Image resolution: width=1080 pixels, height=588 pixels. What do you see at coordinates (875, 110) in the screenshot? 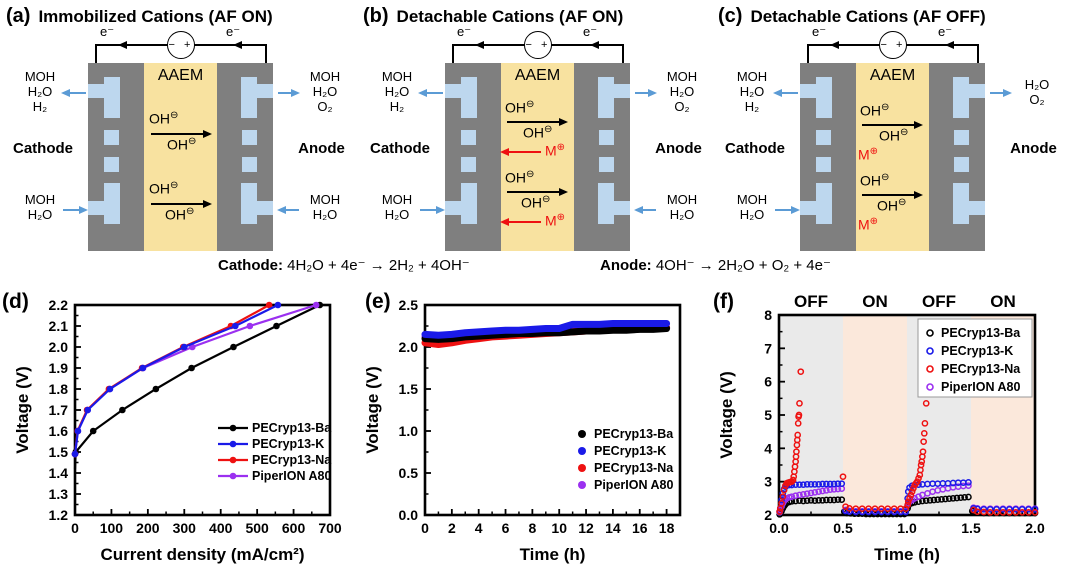
I see `hydroxide-label-0: OH⊖` at bounding box center [875, 110].